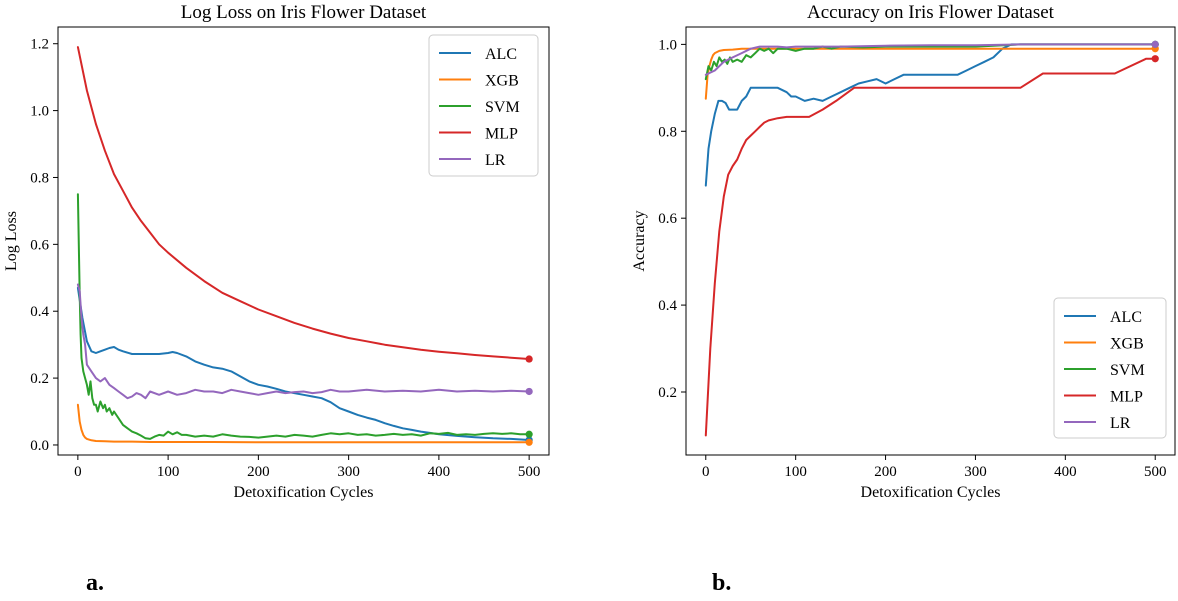  What do you see at coordinates (529, 434) in the screenshot?
I see `series-end-marker-svm` at bounding box center [529, 434].